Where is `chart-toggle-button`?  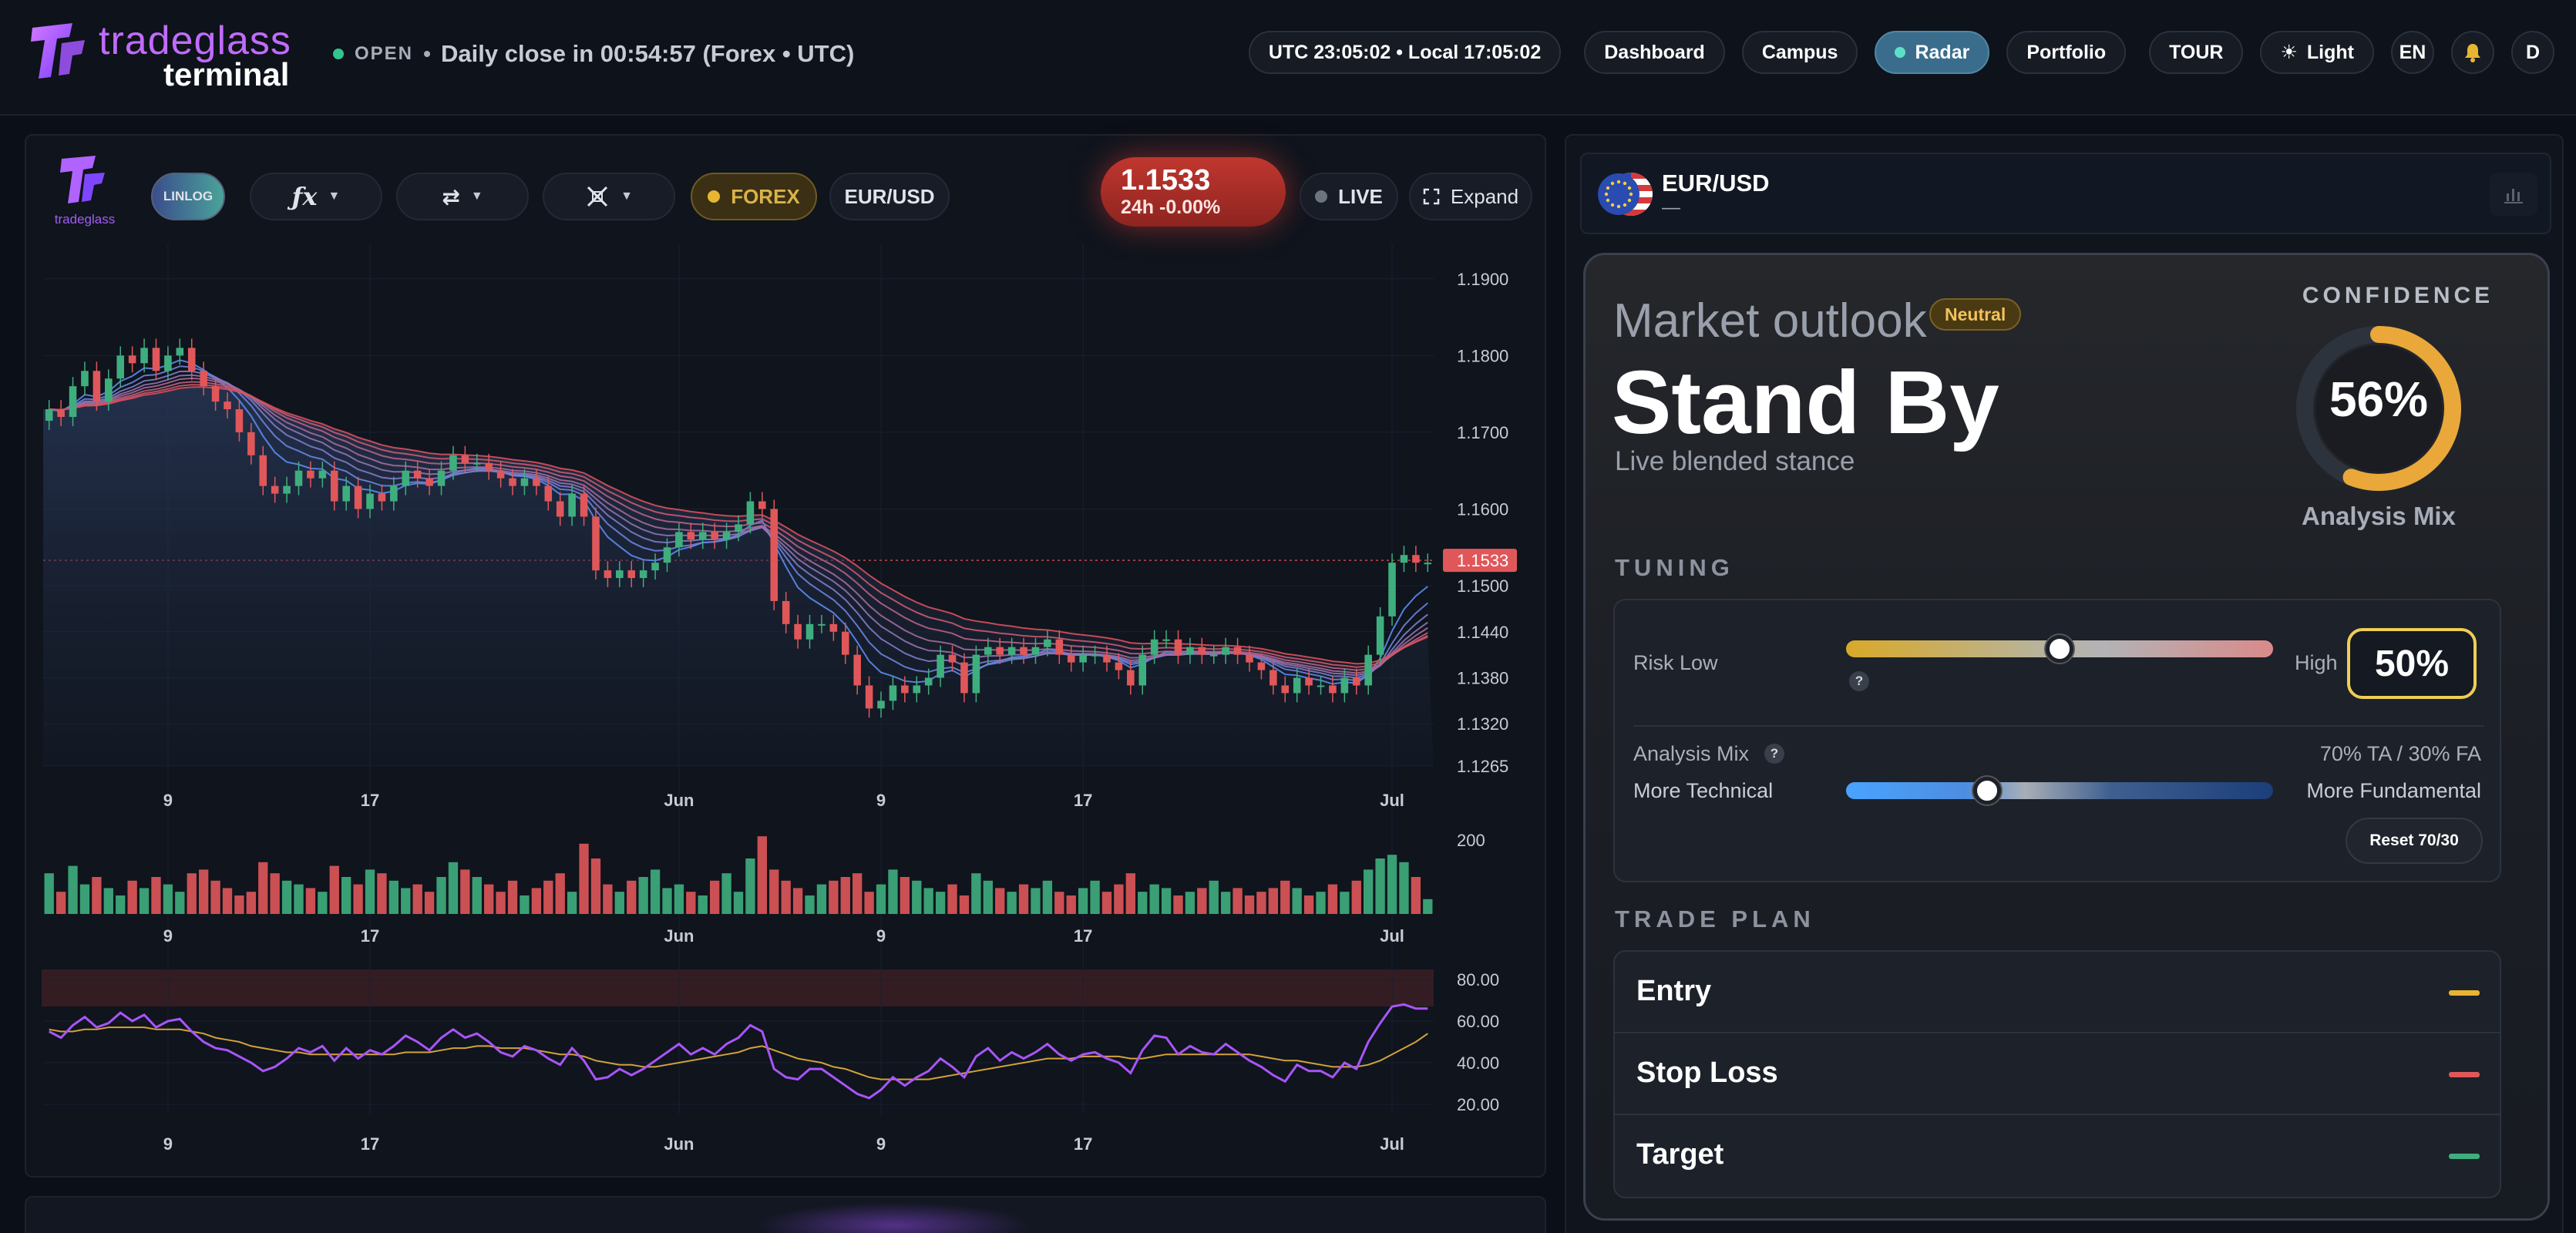
chart-toggle-button is located at coordinates (2513, 194).